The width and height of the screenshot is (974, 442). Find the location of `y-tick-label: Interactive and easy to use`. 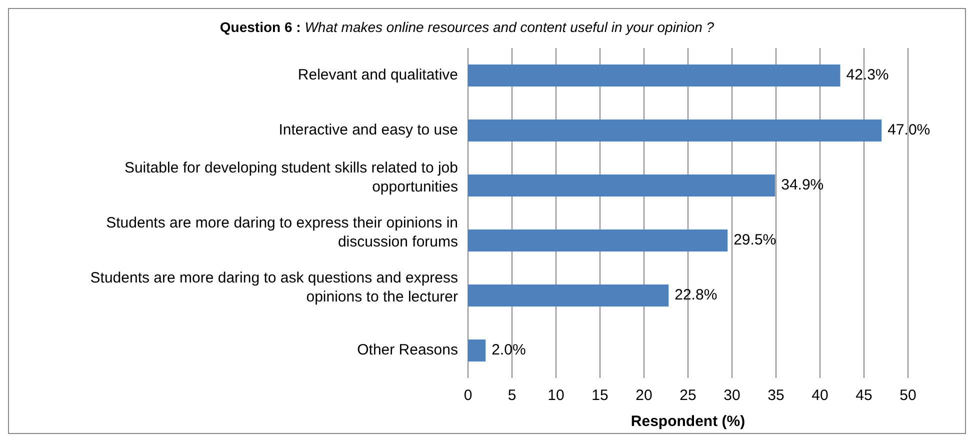

y-tick-label: Interactive and easy to use is located at coordinates (368, 129).